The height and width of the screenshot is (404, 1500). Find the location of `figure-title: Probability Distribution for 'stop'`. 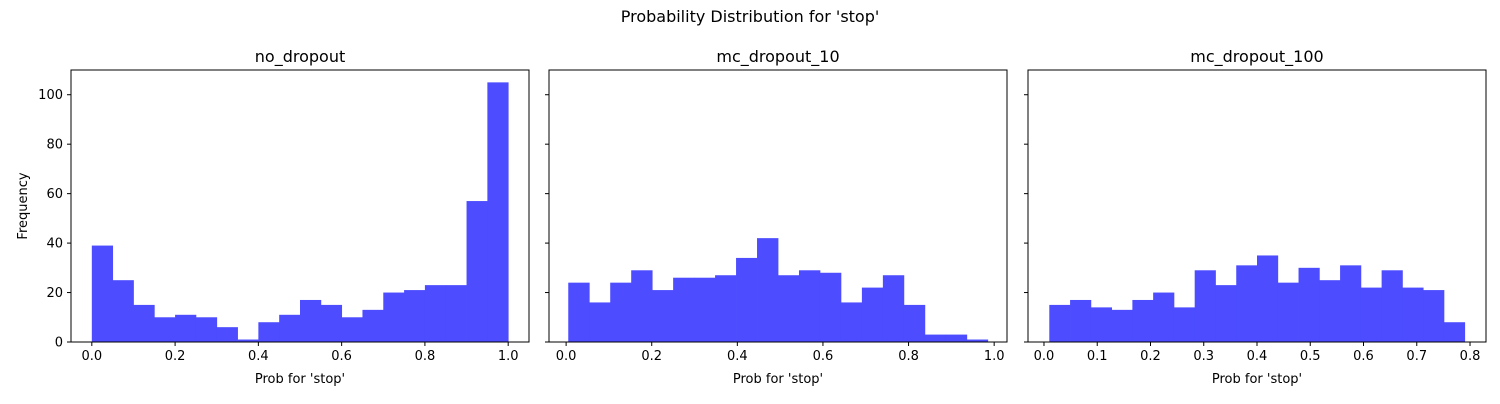

figure-title: Probability Distribution for 'stop' is located at coordinates (750, 16).